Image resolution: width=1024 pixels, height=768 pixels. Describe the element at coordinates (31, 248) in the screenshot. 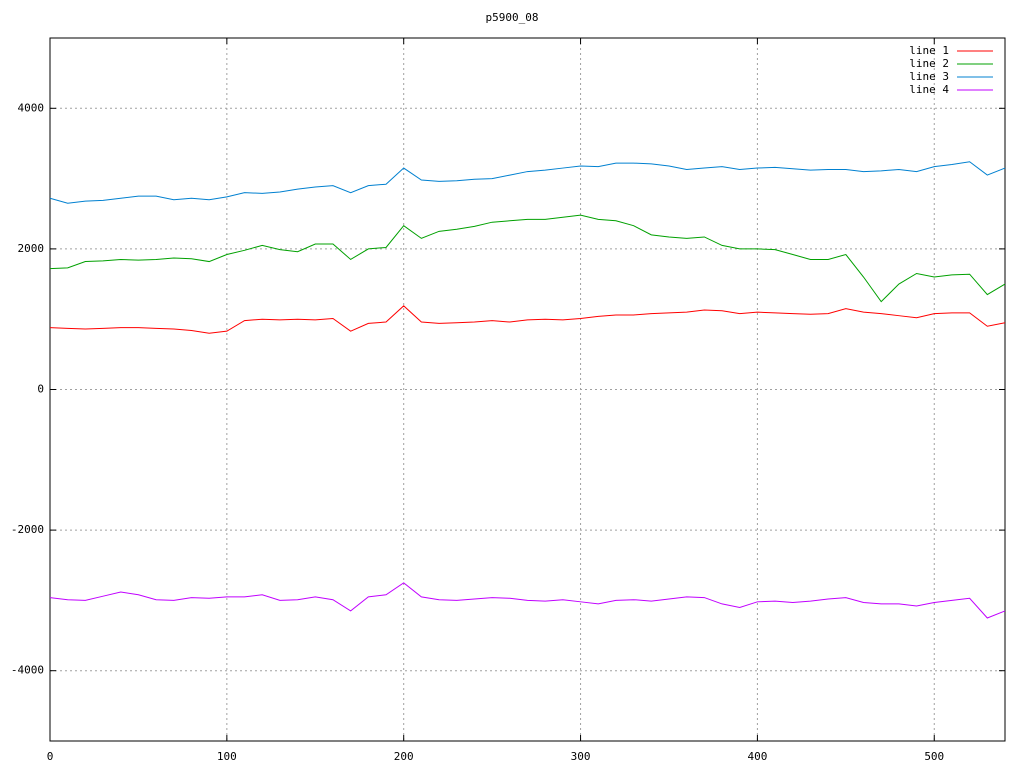

I see `y-tick-label: 2000` at that location.